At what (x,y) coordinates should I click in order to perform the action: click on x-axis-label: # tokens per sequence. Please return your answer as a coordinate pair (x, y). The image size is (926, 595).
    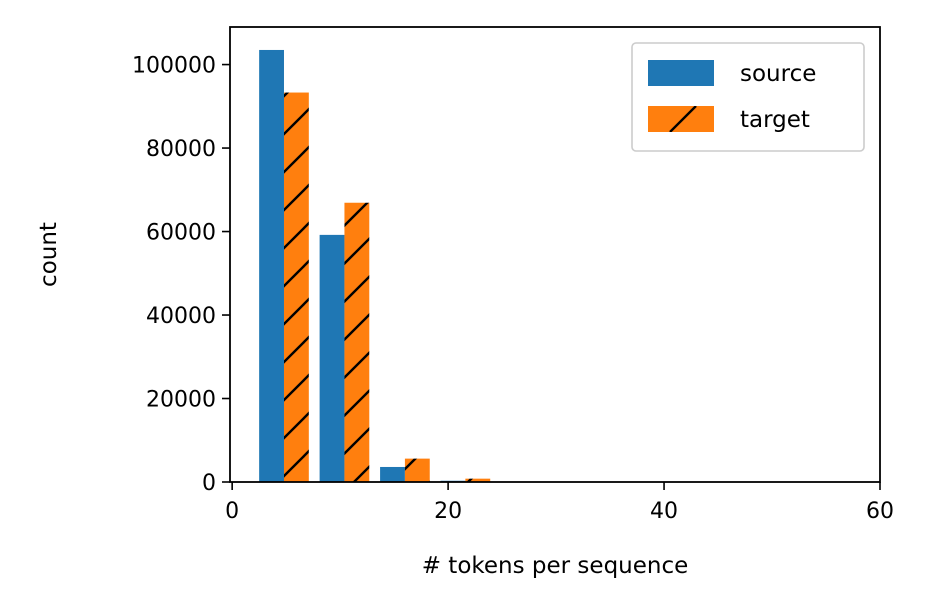
    Looking at the image, I should click on (555, 566).